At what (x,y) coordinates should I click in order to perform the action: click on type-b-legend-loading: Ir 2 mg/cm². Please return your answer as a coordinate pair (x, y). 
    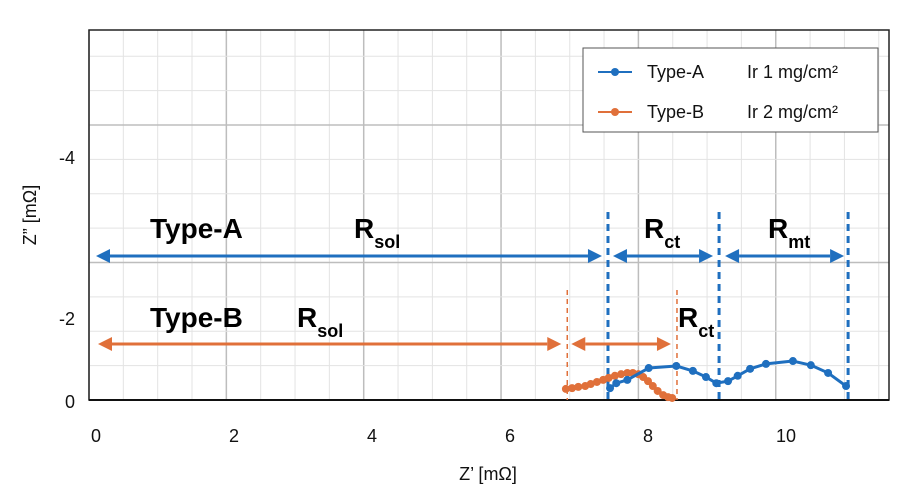
    Looking at the image, I should click on (792, 112).